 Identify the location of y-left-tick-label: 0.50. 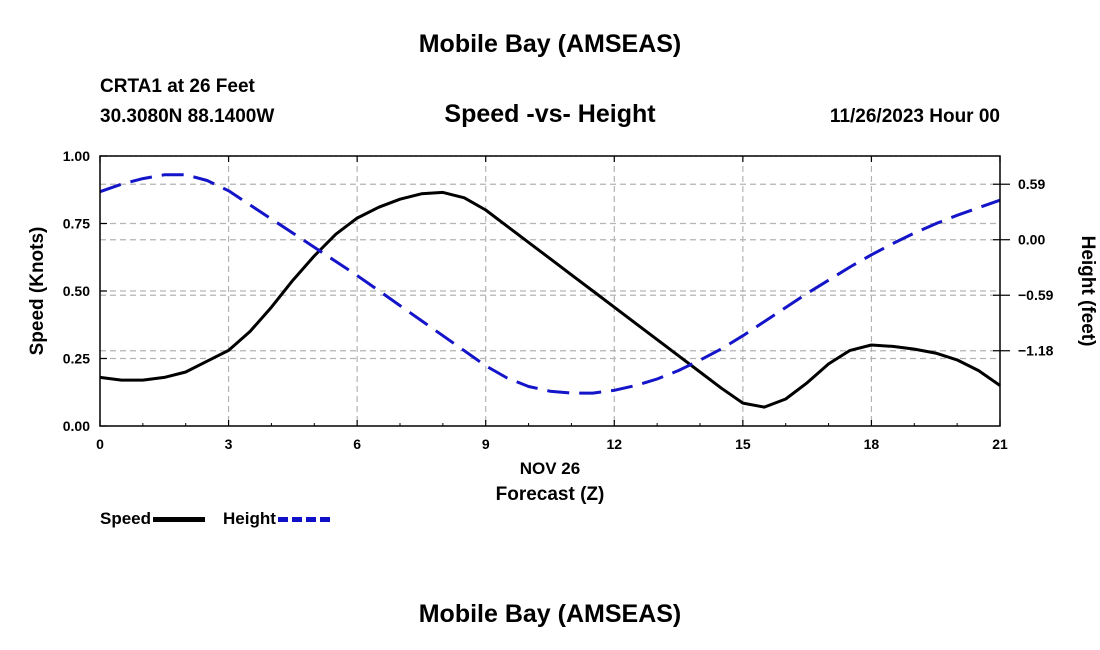
(76, 291).